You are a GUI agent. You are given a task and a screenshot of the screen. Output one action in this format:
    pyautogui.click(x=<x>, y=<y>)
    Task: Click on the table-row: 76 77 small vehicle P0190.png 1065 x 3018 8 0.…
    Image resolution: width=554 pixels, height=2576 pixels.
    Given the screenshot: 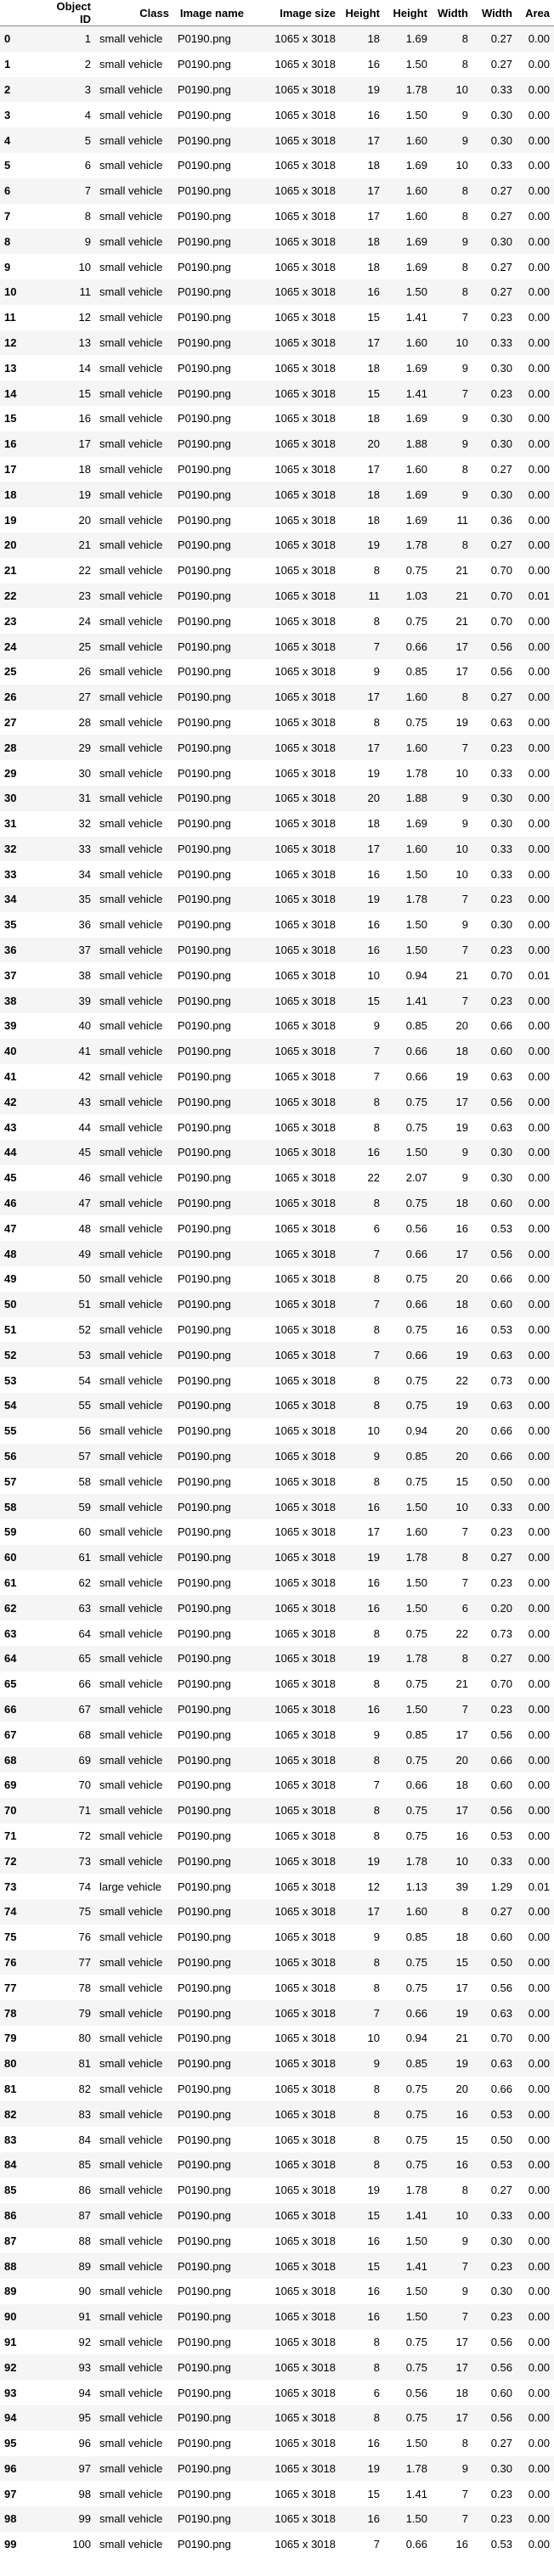 What is the action you would take?
    pyautogui.click(x=277, y=1962)
    